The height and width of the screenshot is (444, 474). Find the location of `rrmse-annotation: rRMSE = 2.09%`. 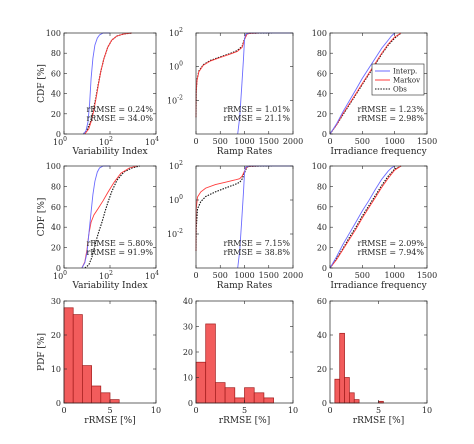

rrmse-annotation: rRMSE = 2.09% is located at coordinates (390, 243).